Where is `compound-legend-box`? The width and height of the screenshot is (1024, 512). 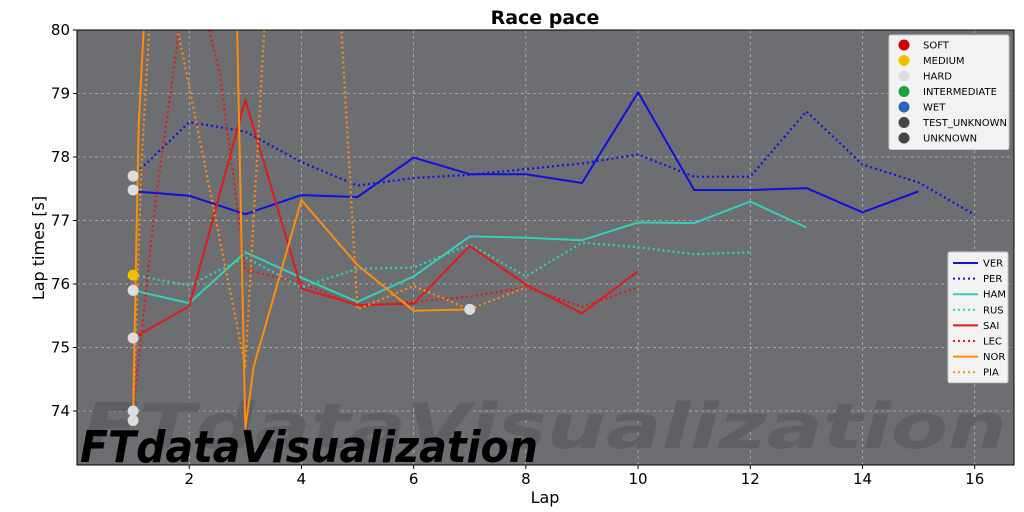 compound-legend-box is located at coordinates (949, 92).